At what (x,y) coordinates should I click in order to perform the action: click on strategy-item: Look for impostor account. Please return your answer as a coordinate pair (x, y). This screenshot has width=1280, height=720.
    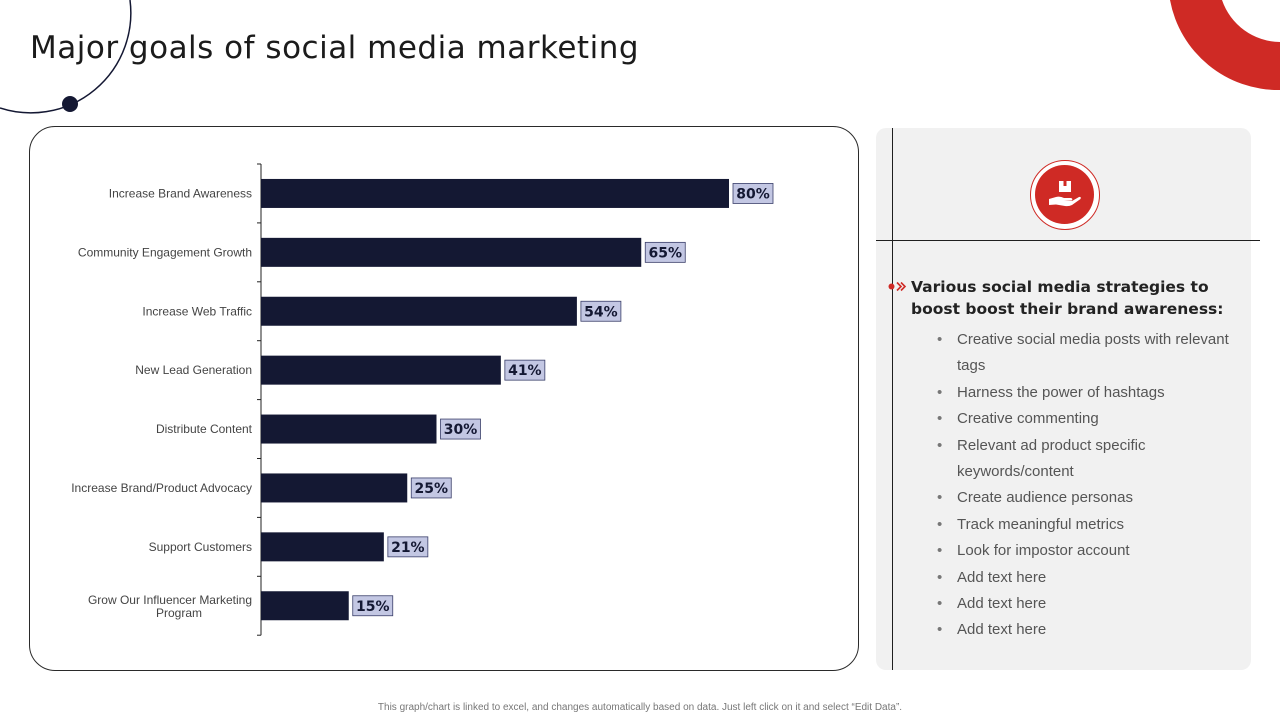
    Looking at the image, I should click on (1085, 551).